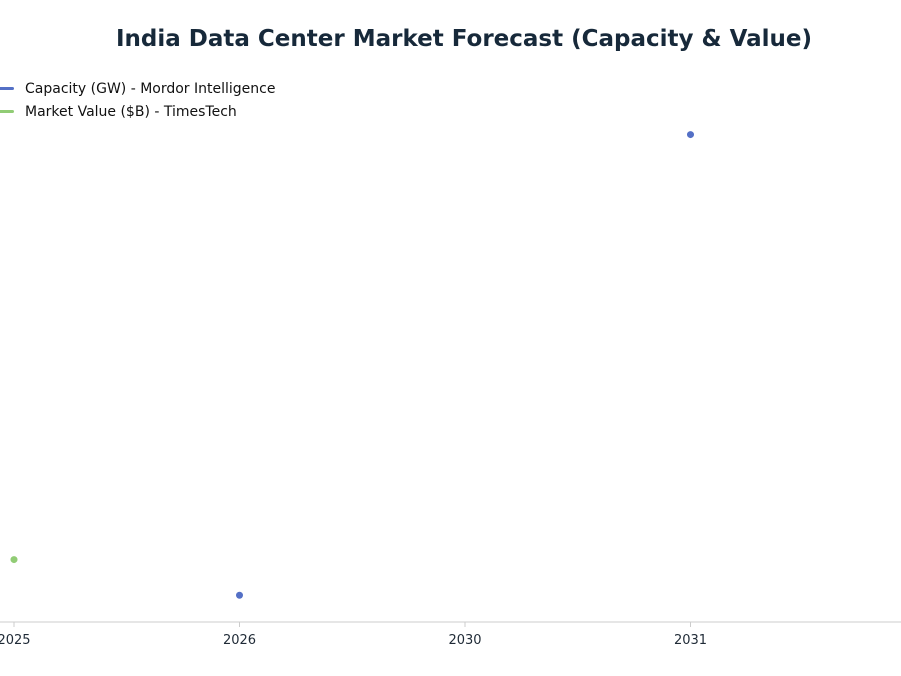 This screenshot has height=676, width=901. Describe the element at coordinates (14, 560) in the screenshot. I see `market-value-data-point` at that location.